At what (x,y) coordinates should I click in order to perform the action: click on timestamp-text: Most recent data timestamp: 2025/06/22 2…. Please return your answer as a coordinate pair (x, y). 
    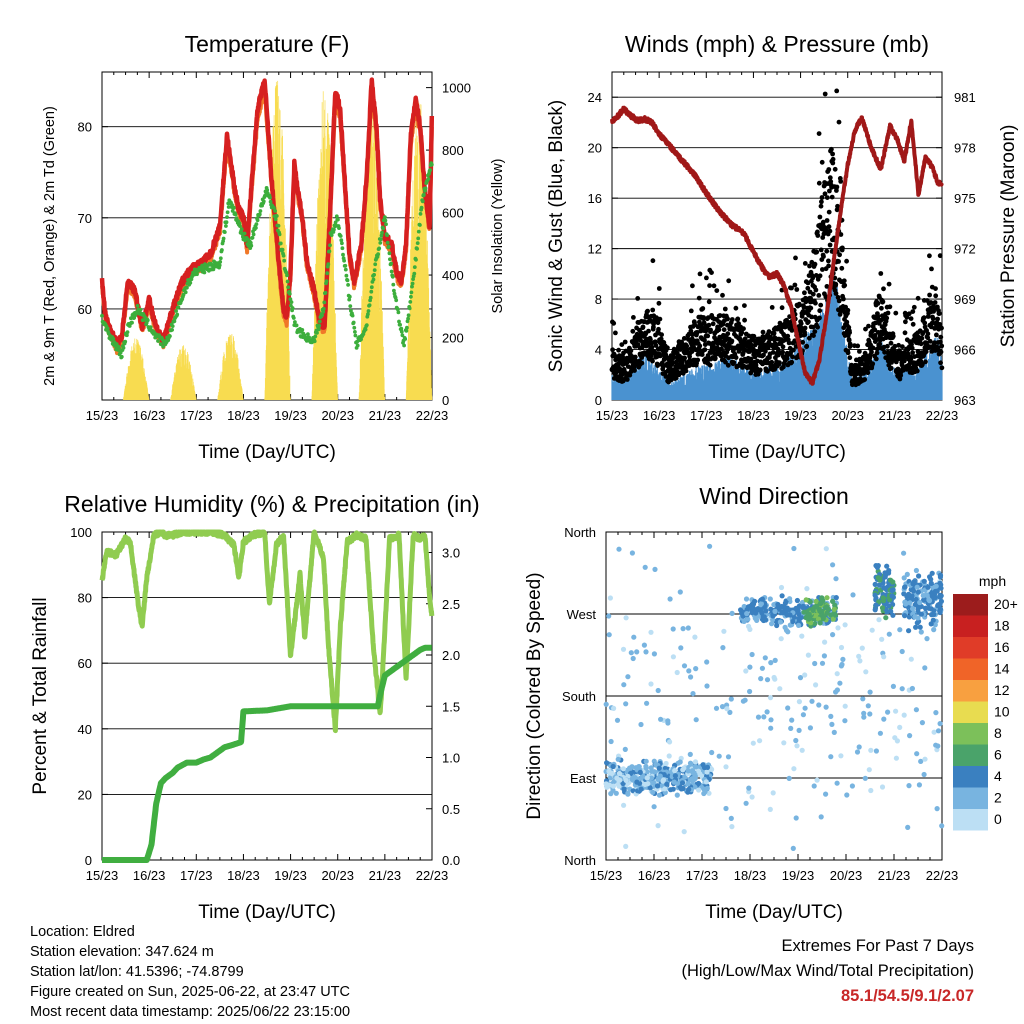
    Looking at the image, I should click on (190, 1012).